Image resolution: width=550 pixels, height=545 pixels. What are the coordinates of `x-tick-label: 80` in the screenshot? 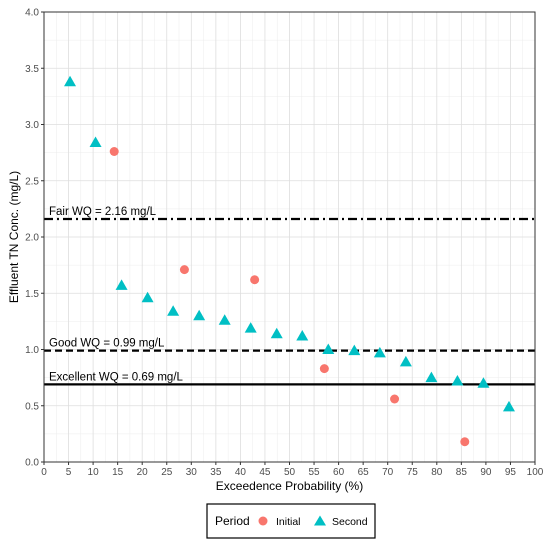 It's located at (437, 472).